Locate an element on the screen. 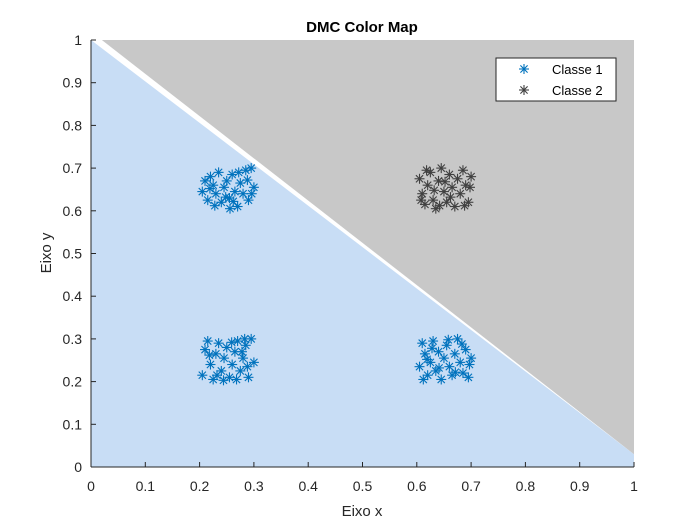 The width and height of the screenshot is (700, 525). y-tick-label: 1 is located at coordinates (78, 40).